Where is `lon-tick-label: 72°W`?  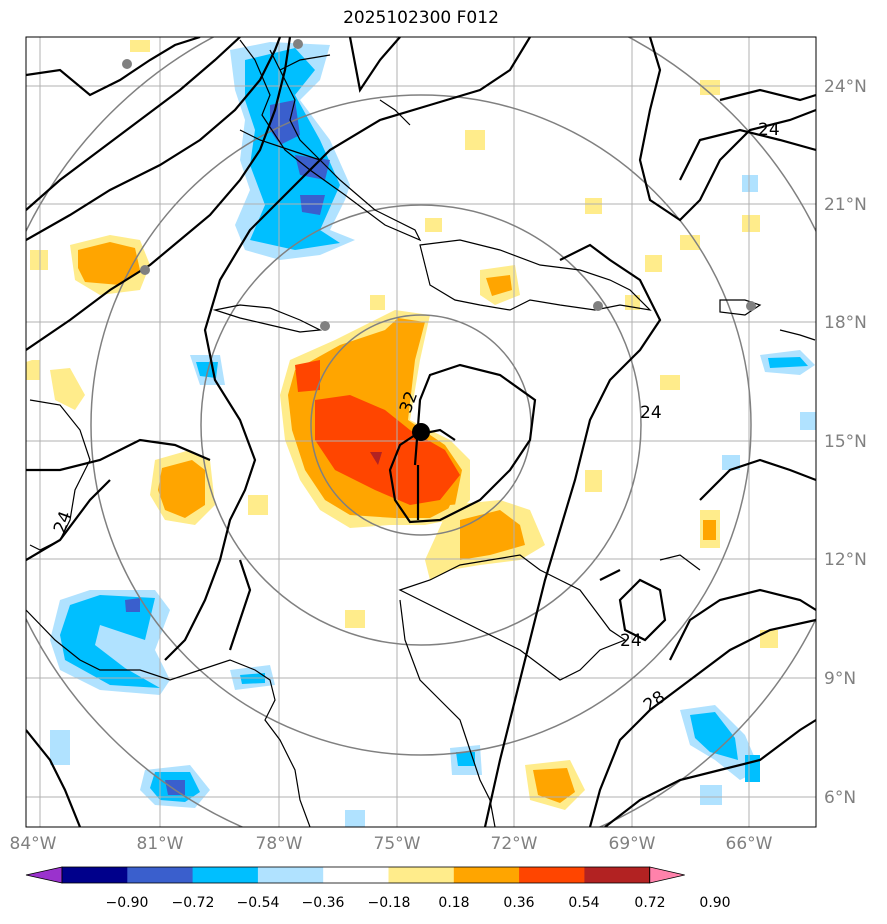
lon-tick-label: 72°W is located at coordinates (514, 844).